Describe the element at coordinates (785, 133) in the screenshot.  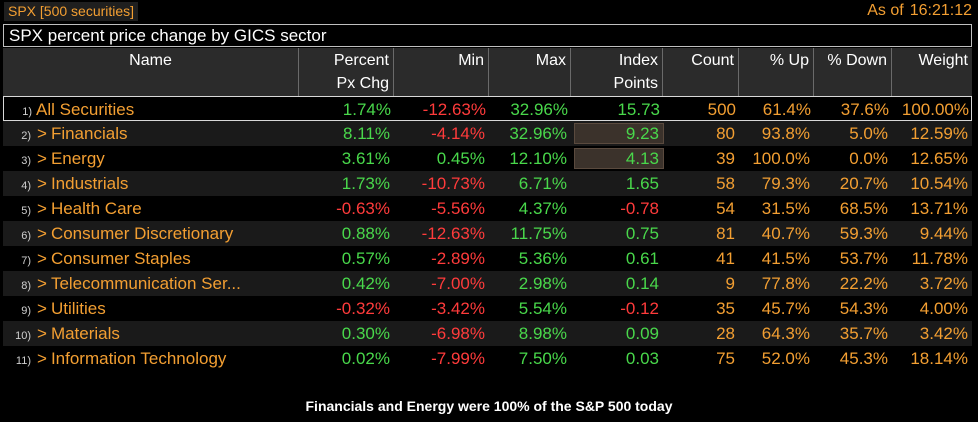
I see `percent-up-cell: 93.8%` at that location.